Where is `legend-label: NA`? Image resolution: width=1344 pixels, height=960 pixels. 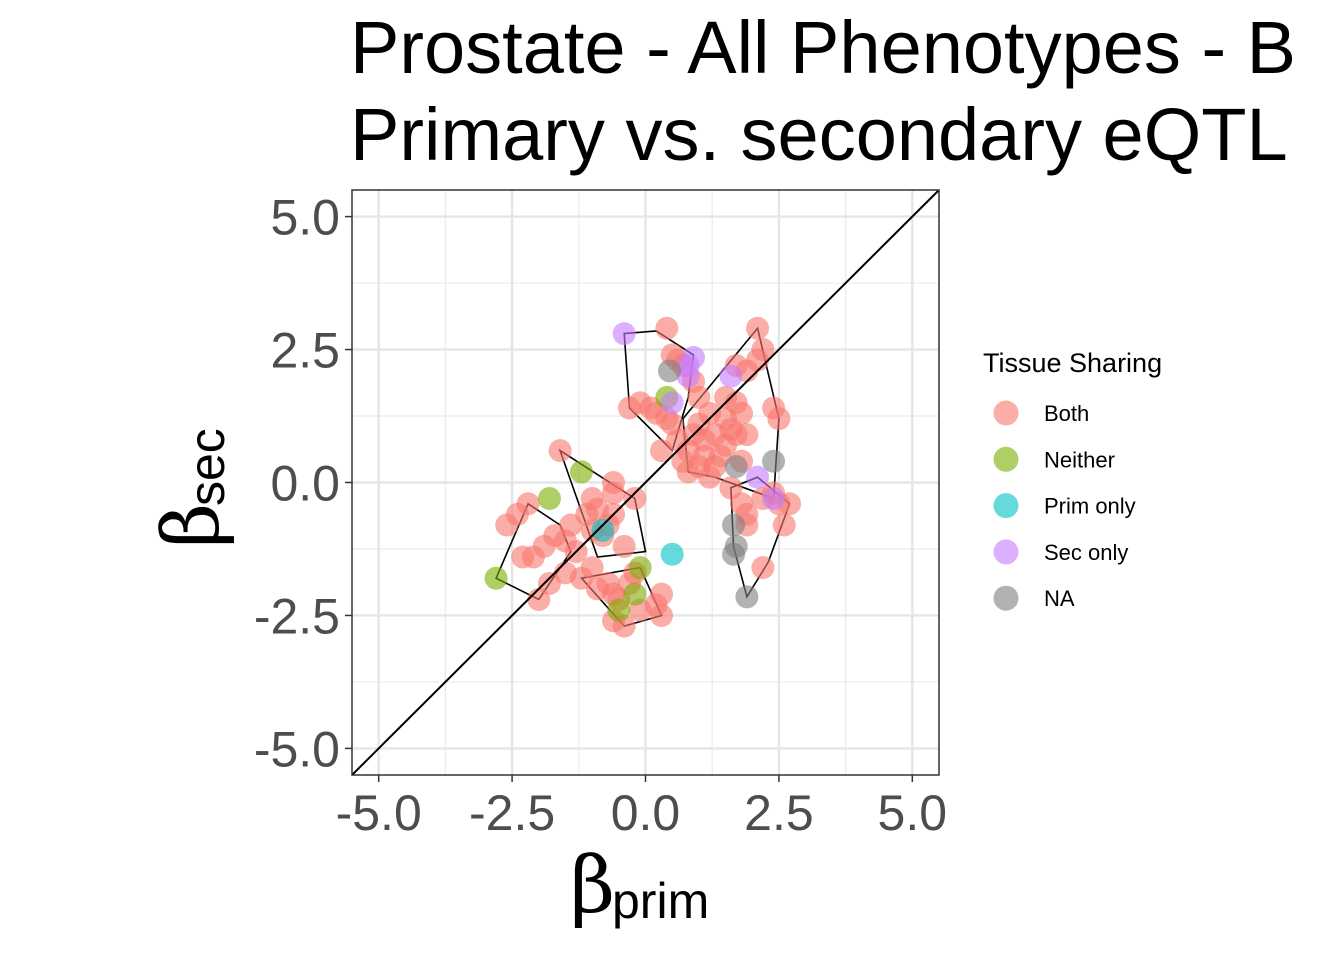 legend-label: NA is located at coordinates (1059, 598).